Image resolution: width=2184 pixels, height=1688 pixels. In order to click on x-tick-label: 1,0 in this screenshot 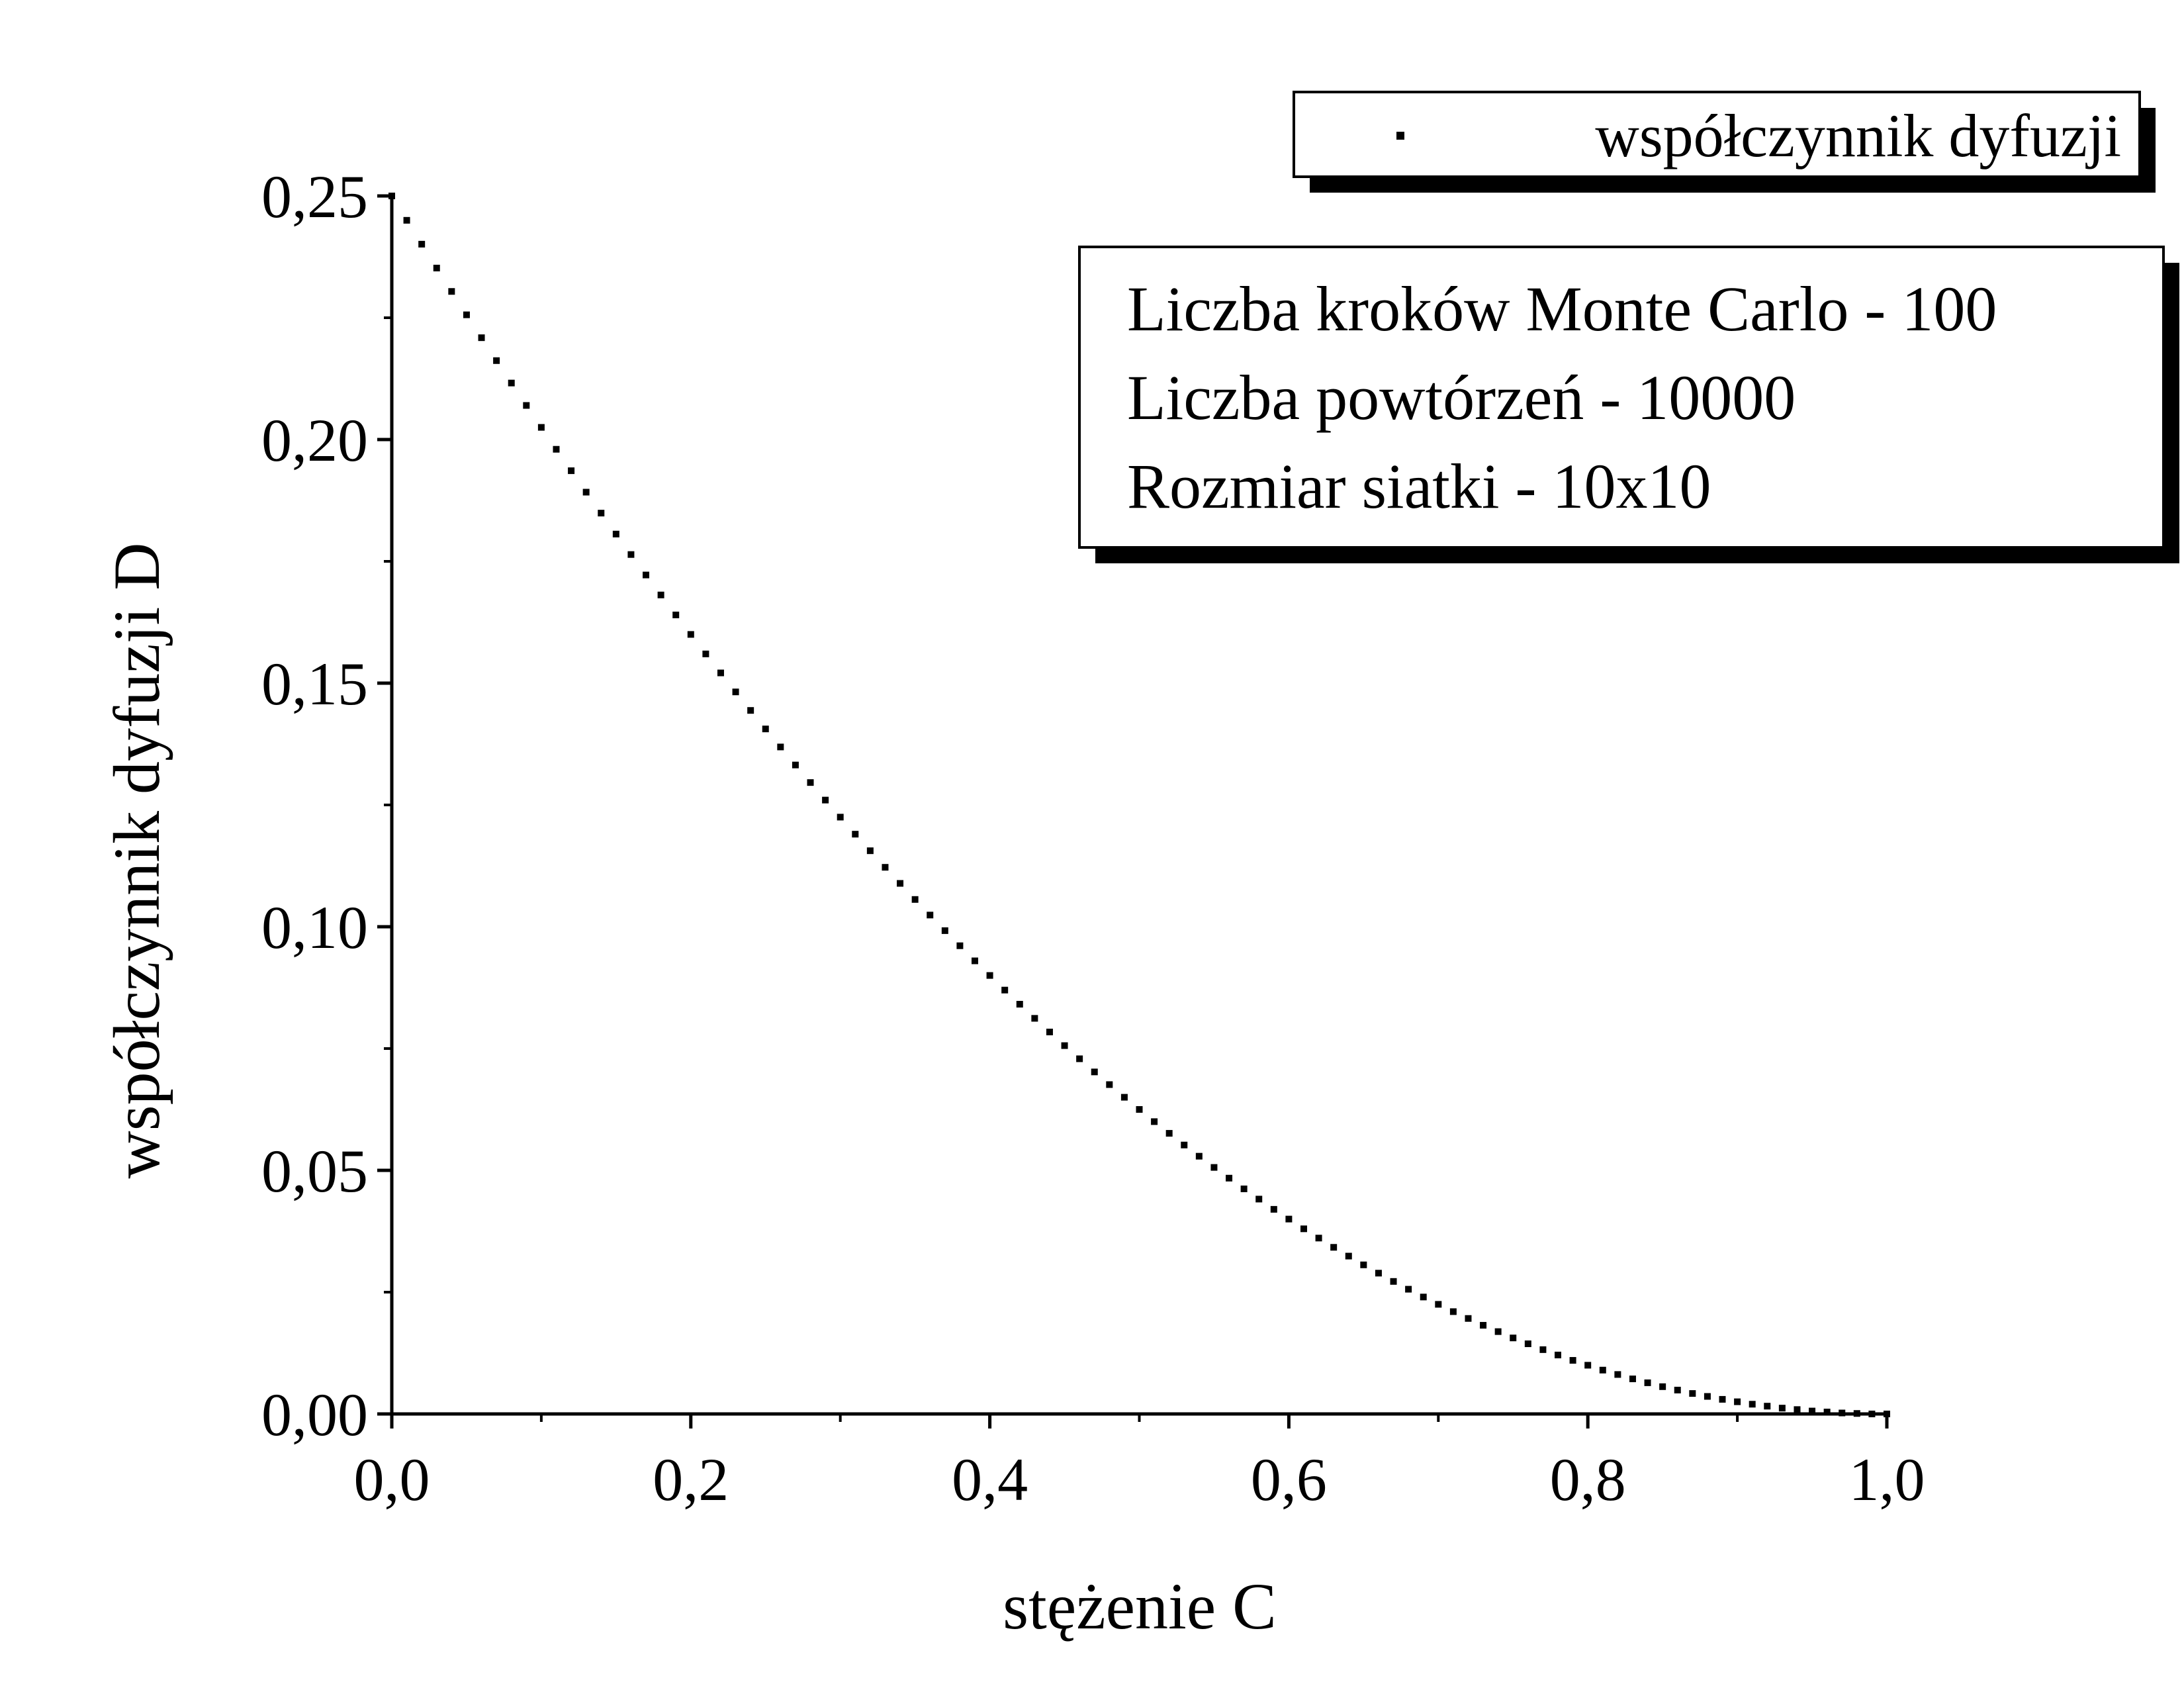, I will do `click(1887, 1479)`.